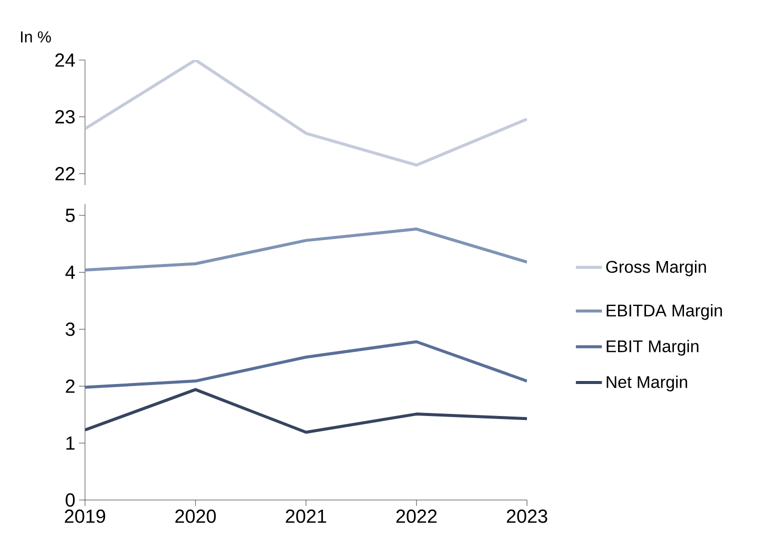 This screenshot has width=780, height=546. What do you see at coordinates (65, 173) in the screenshot?
I see `y-tick-label: 22` at bounding box center [65, 173].